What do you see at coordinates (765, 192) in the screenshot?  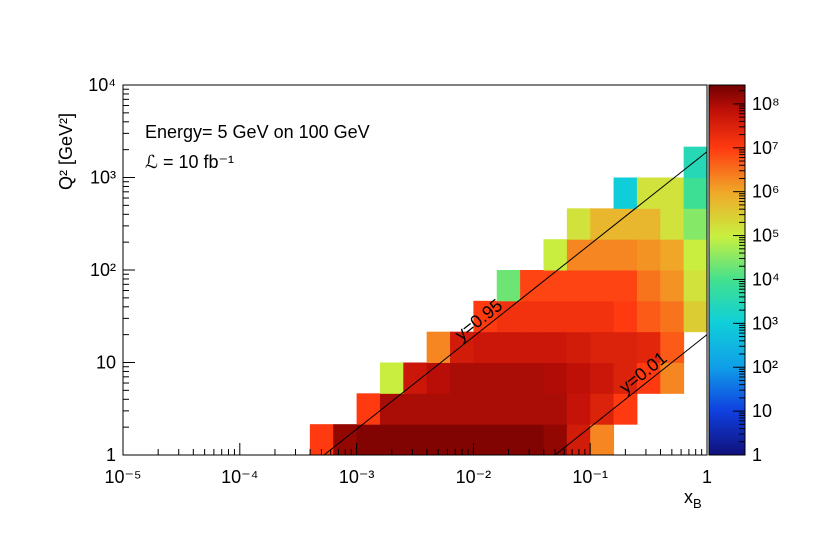 I see `z-tick-label: 10⁶` at bounding box center [765, 192].